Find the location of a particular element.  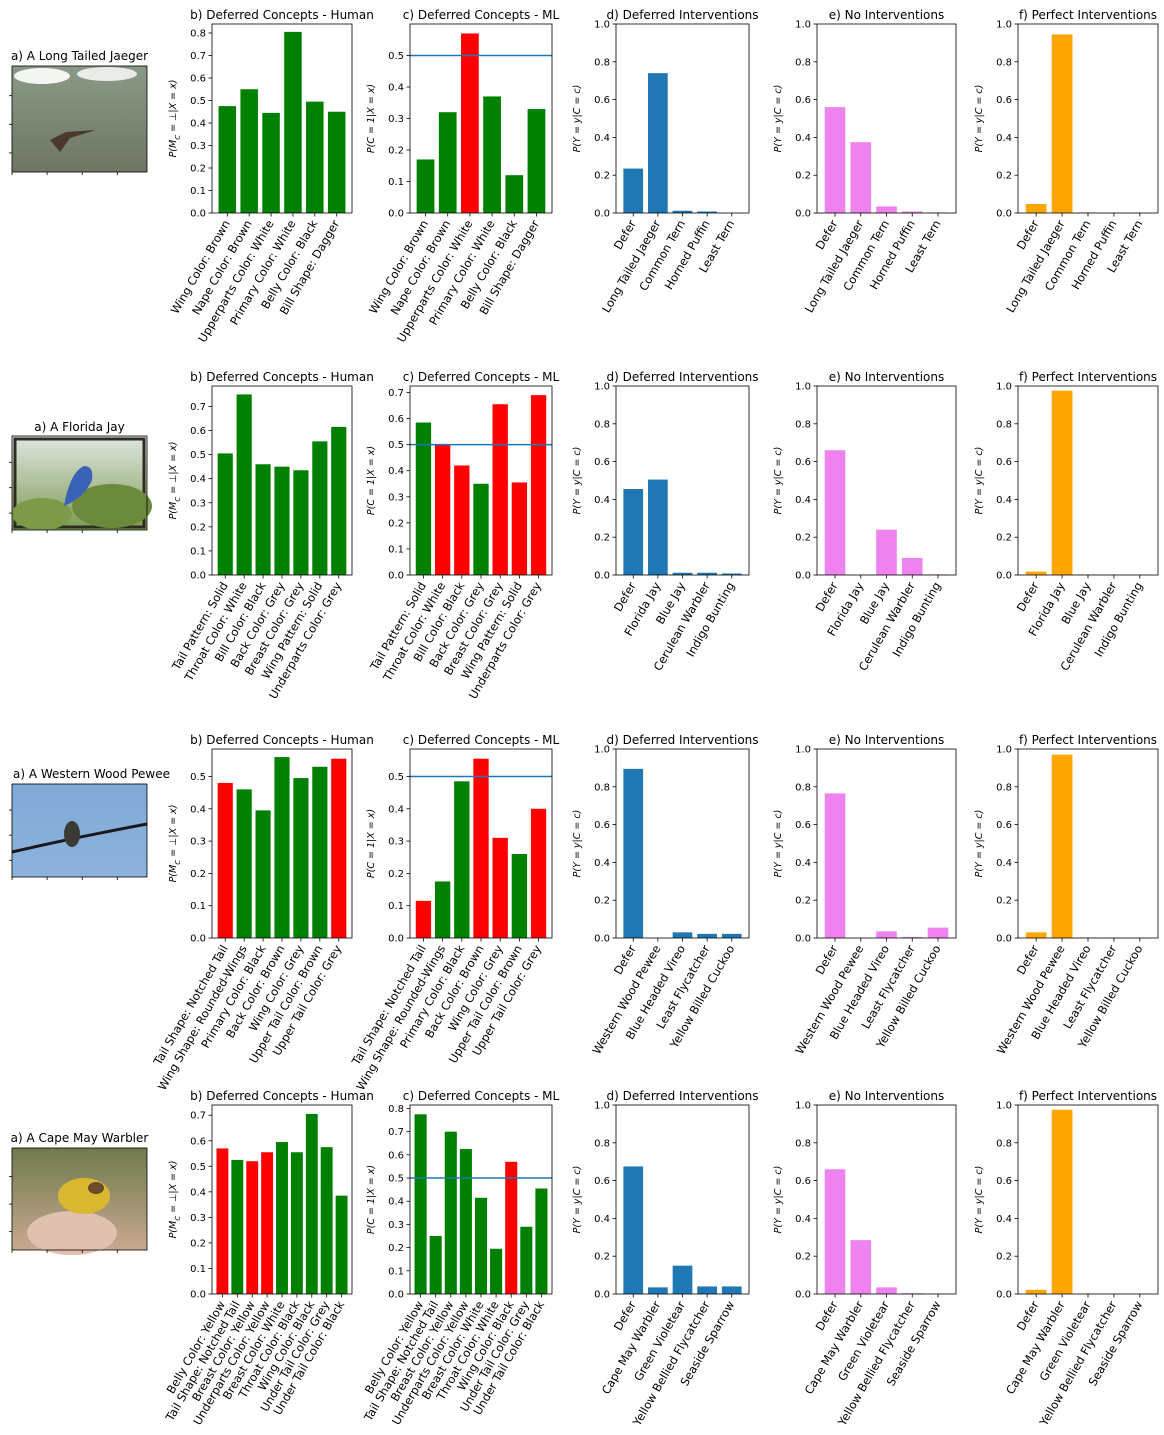

y-axis-label: P(MC = ⊥|X = x) is located at coordinates (175, 481).